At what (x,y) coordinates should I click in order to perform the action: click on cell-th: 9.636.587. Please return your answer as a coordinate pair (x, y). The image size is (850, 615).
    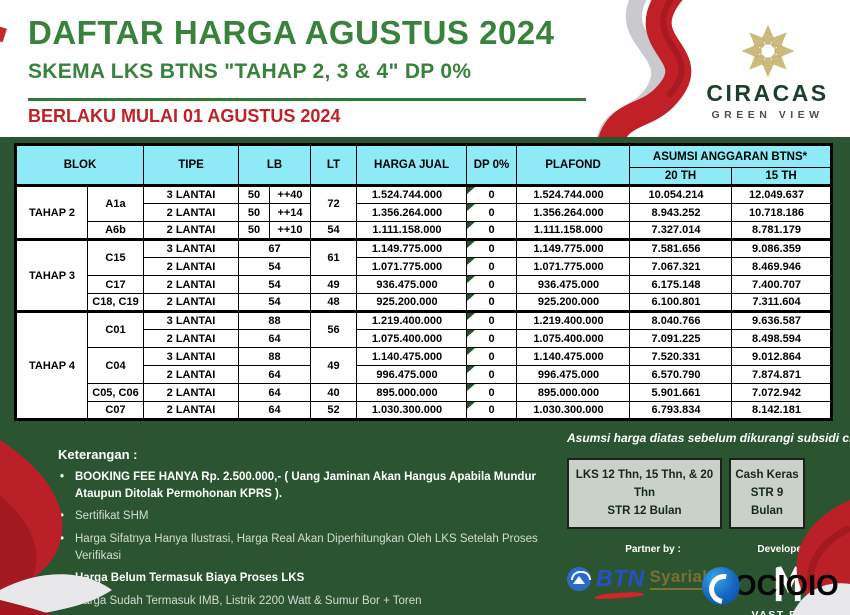
    Looking at the image, I should click on (781, 320).